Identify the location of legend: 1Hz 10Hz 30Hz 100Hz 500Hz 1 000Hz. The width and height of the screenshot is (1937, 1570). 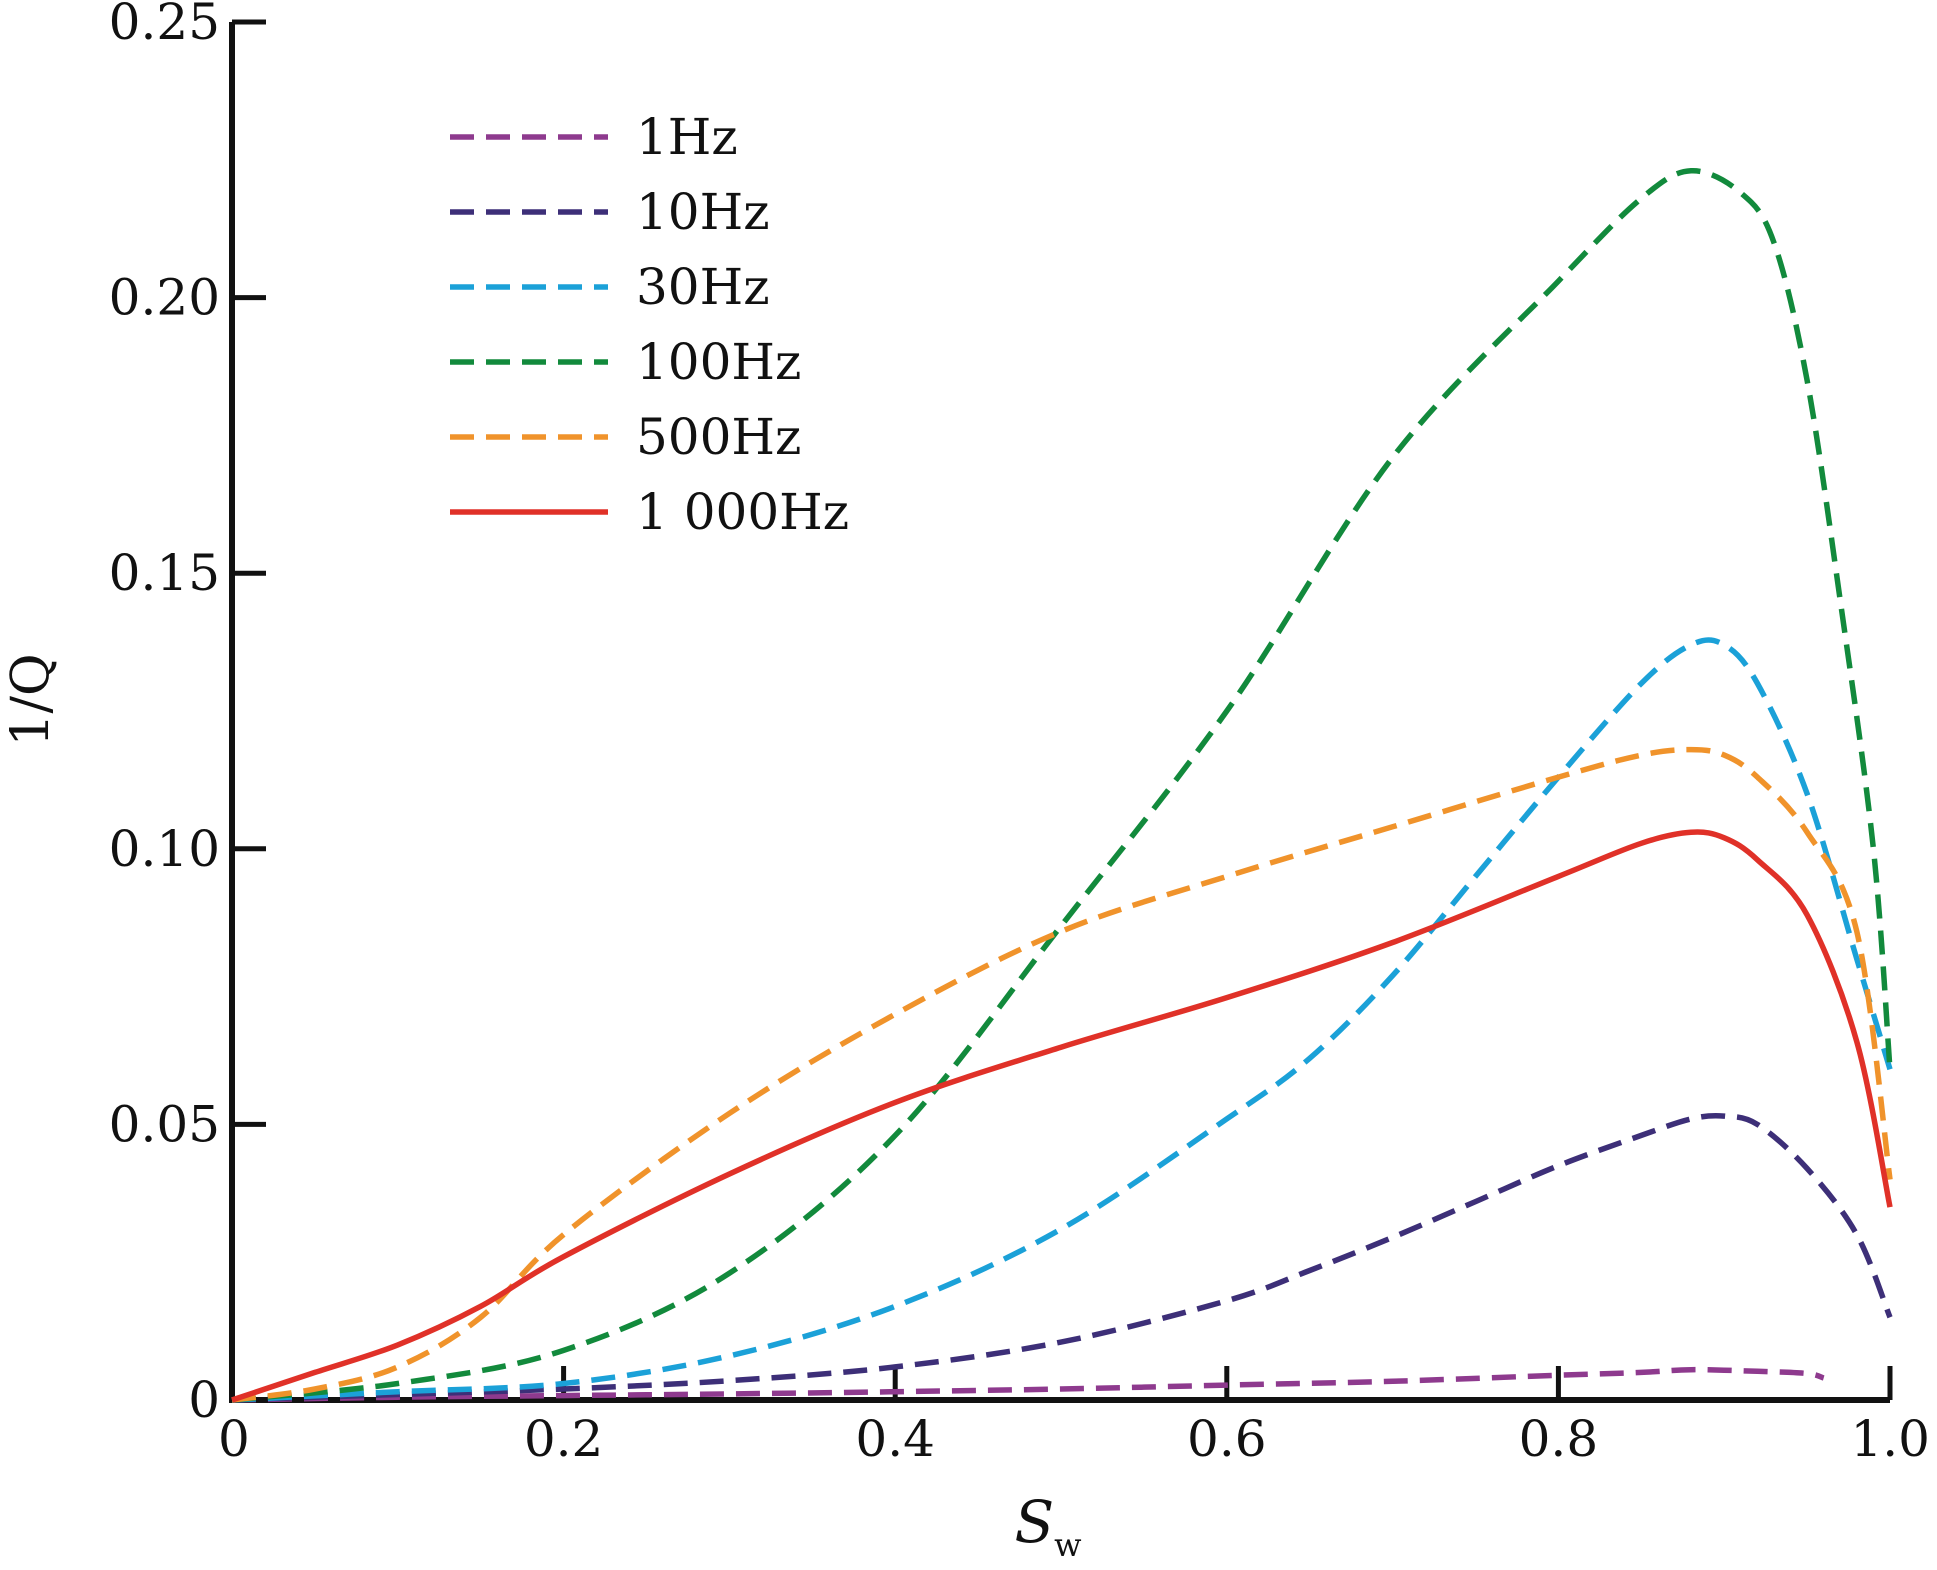
(649, 324).